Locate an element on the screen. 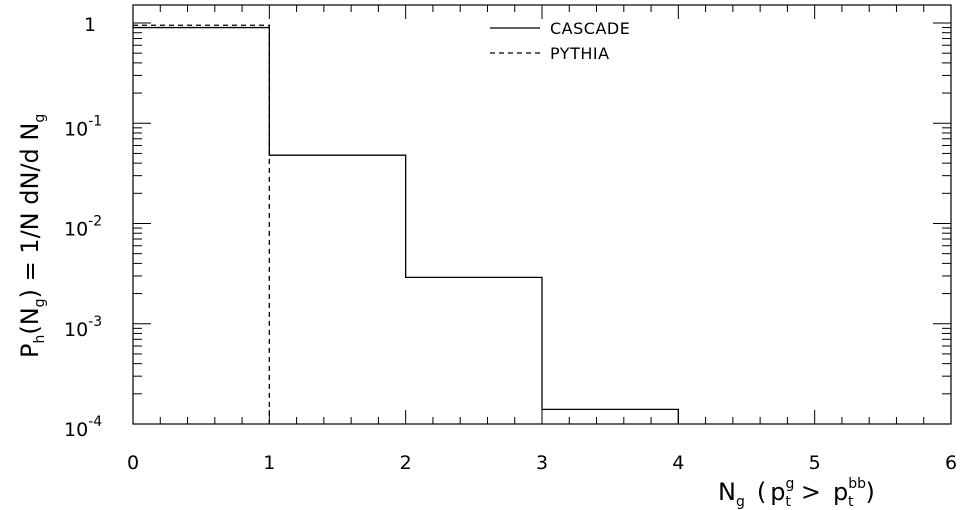 This screenshot has height=510, width=961. x-axis-label: Ng(pg t > pbb t) is located at coordinates (796, 493).